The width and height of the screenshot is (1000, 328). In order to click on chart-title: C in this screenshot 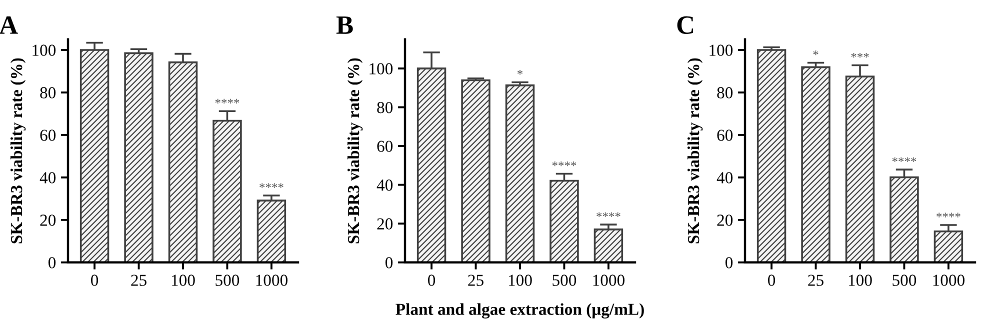, I will do `click(685, 25)`.